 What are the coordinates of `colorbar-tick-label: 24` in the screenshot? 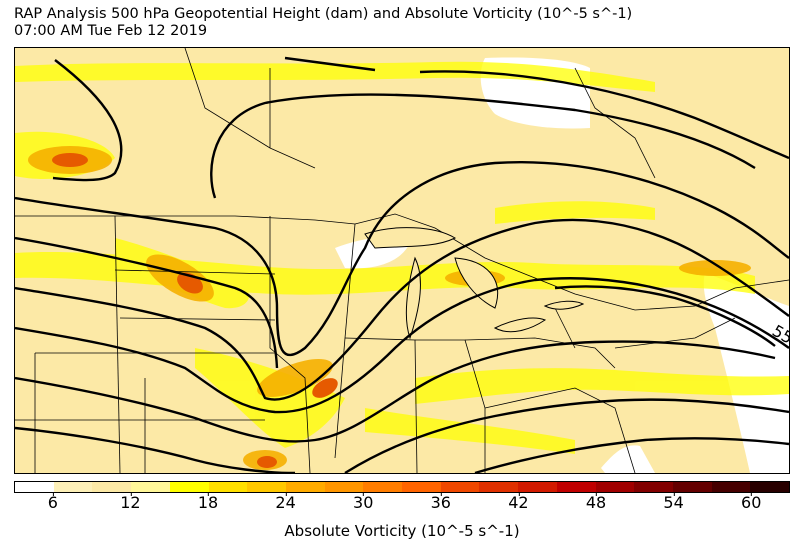 It's located at (285, 502).